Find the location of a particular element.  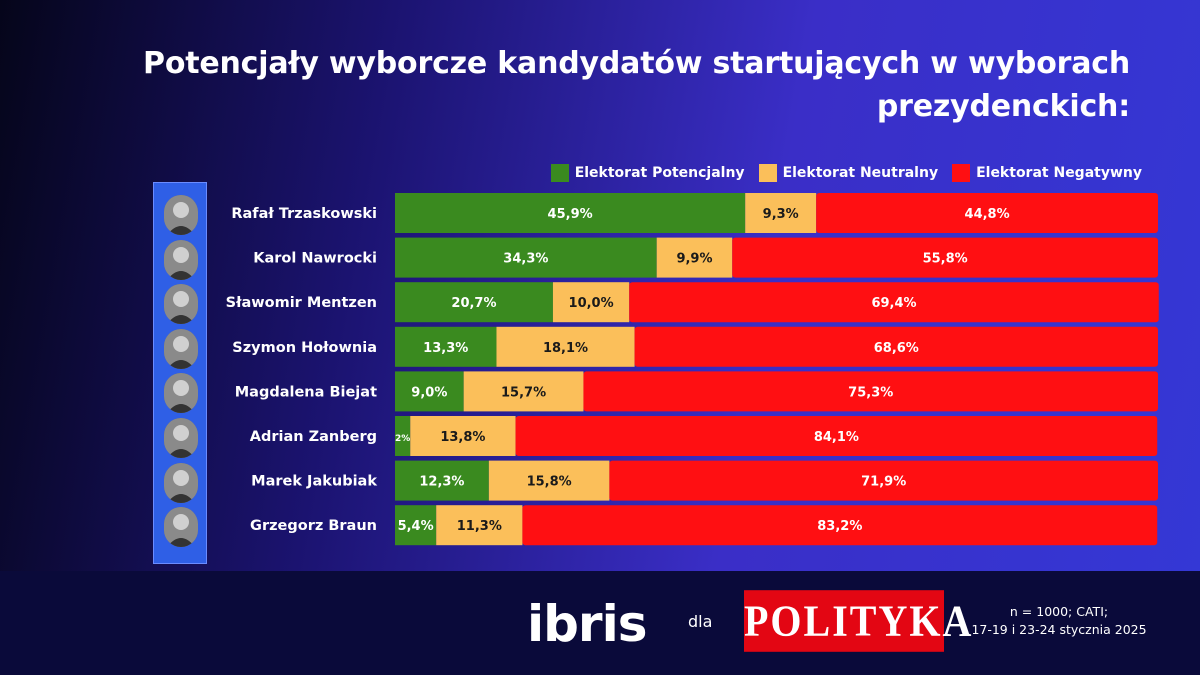

bar-segment-marek-jakubiak-elektorat-potencjalny is located at coordinates (442, 480).